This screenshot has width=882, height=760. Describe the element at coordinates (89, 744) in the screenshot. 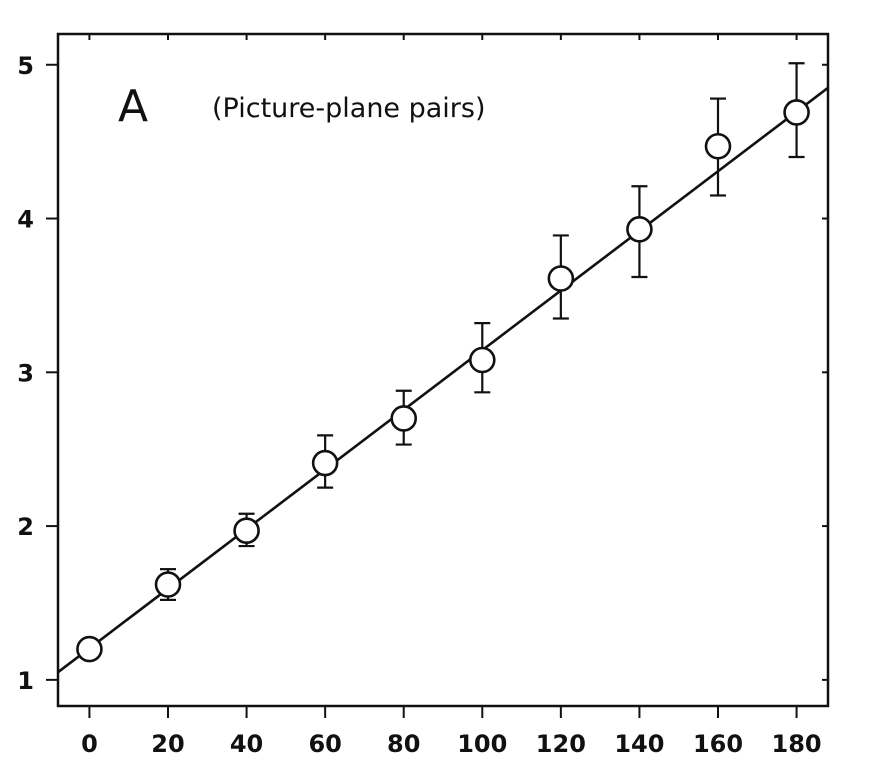

I see `x-tick-label: 0` at that location.